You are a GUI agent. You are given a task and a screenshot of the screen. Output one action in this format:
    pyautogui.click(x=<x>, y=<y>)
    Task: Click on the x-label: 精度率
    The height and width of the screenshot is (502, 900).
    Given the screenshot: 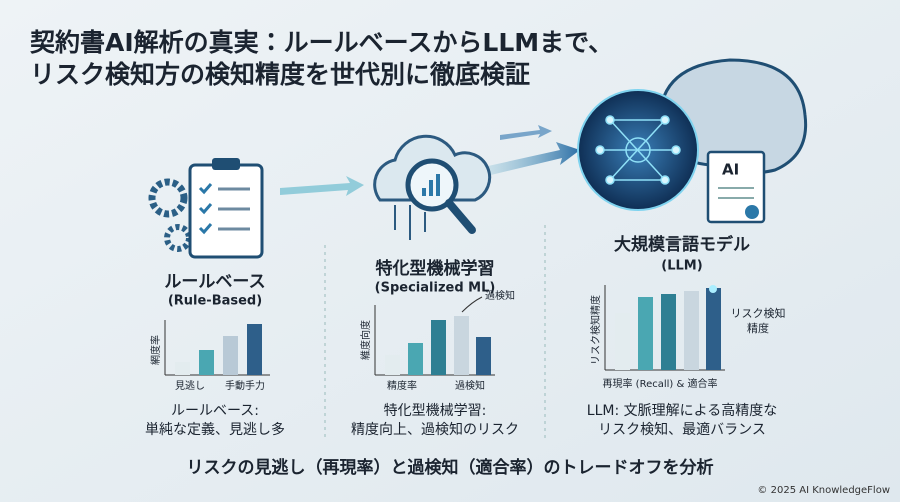 What is the action you would take?
    pyautogui.click(x=402, y=385)
    